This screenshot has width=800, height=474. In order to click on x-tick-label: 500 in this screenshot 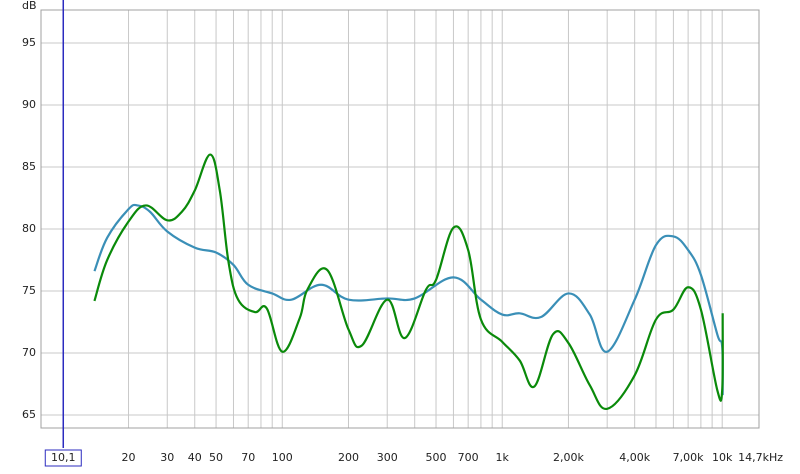, I will do `click(436, 457)`.